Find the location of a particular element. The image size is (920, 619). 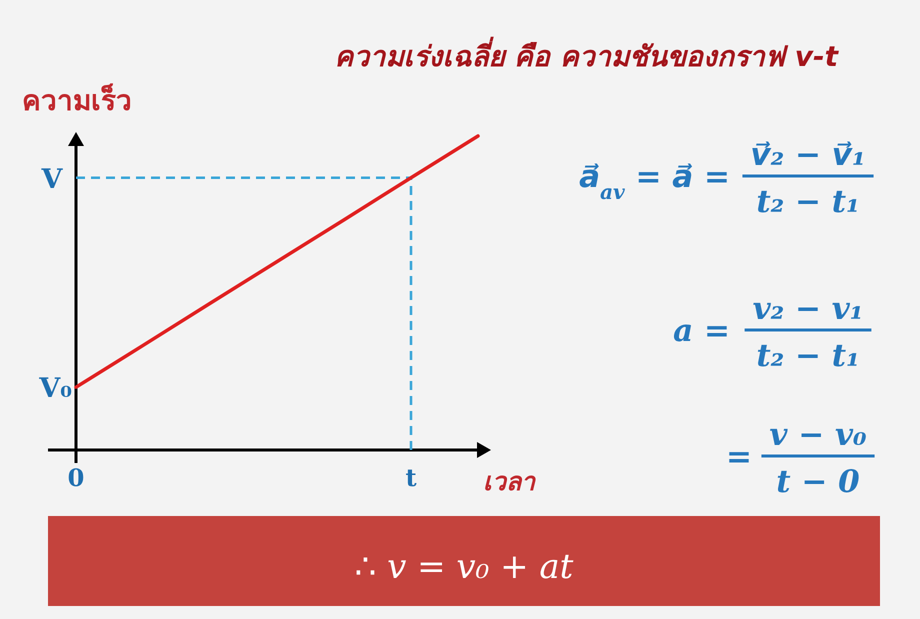

y-axis-title: ความเร็ว is located at coordinates (77, 100).